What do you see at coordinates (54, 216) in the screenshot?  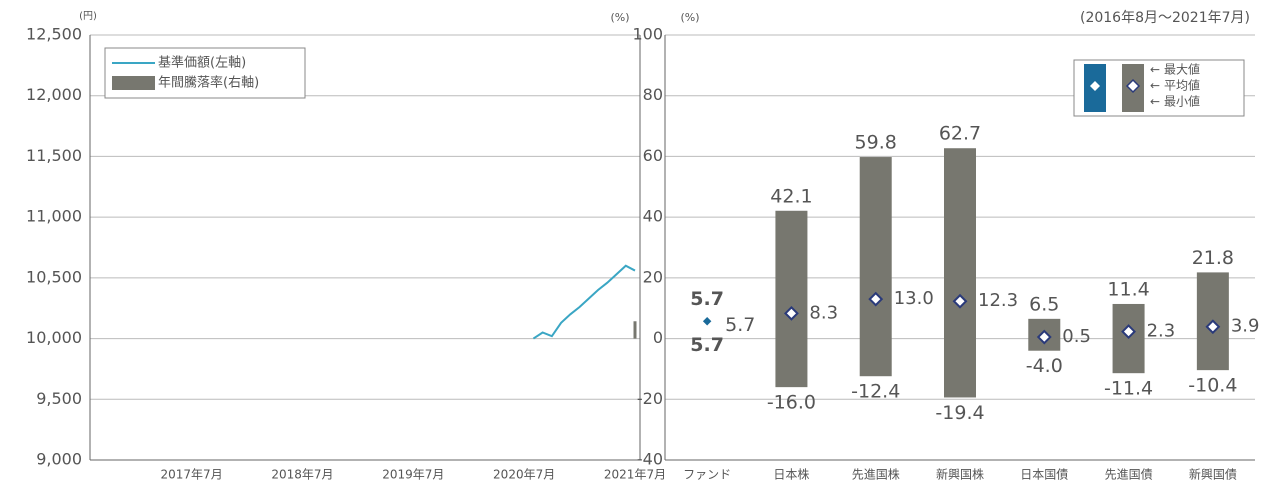 I see `y-tick-label: 11,000` at bounding box center [54, 216].